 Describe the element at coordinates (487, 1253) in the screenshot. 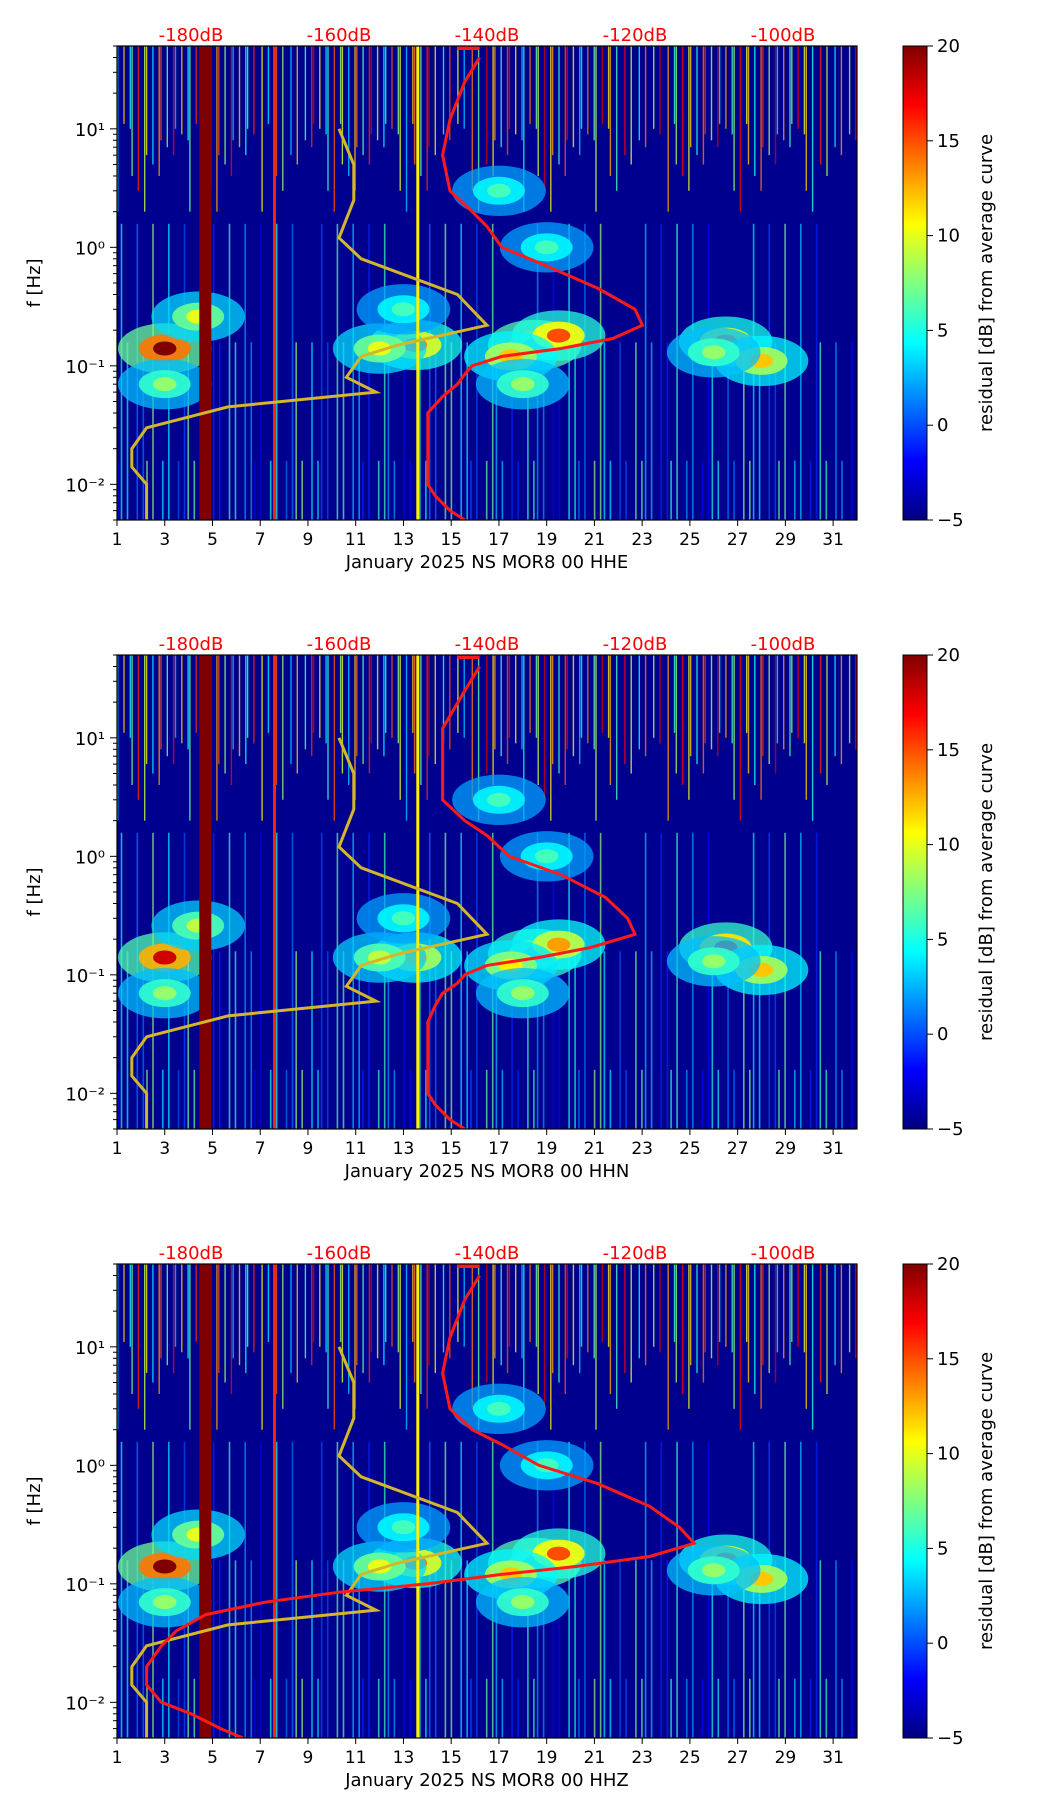

I see `top-db-label: -140dB` at that location.